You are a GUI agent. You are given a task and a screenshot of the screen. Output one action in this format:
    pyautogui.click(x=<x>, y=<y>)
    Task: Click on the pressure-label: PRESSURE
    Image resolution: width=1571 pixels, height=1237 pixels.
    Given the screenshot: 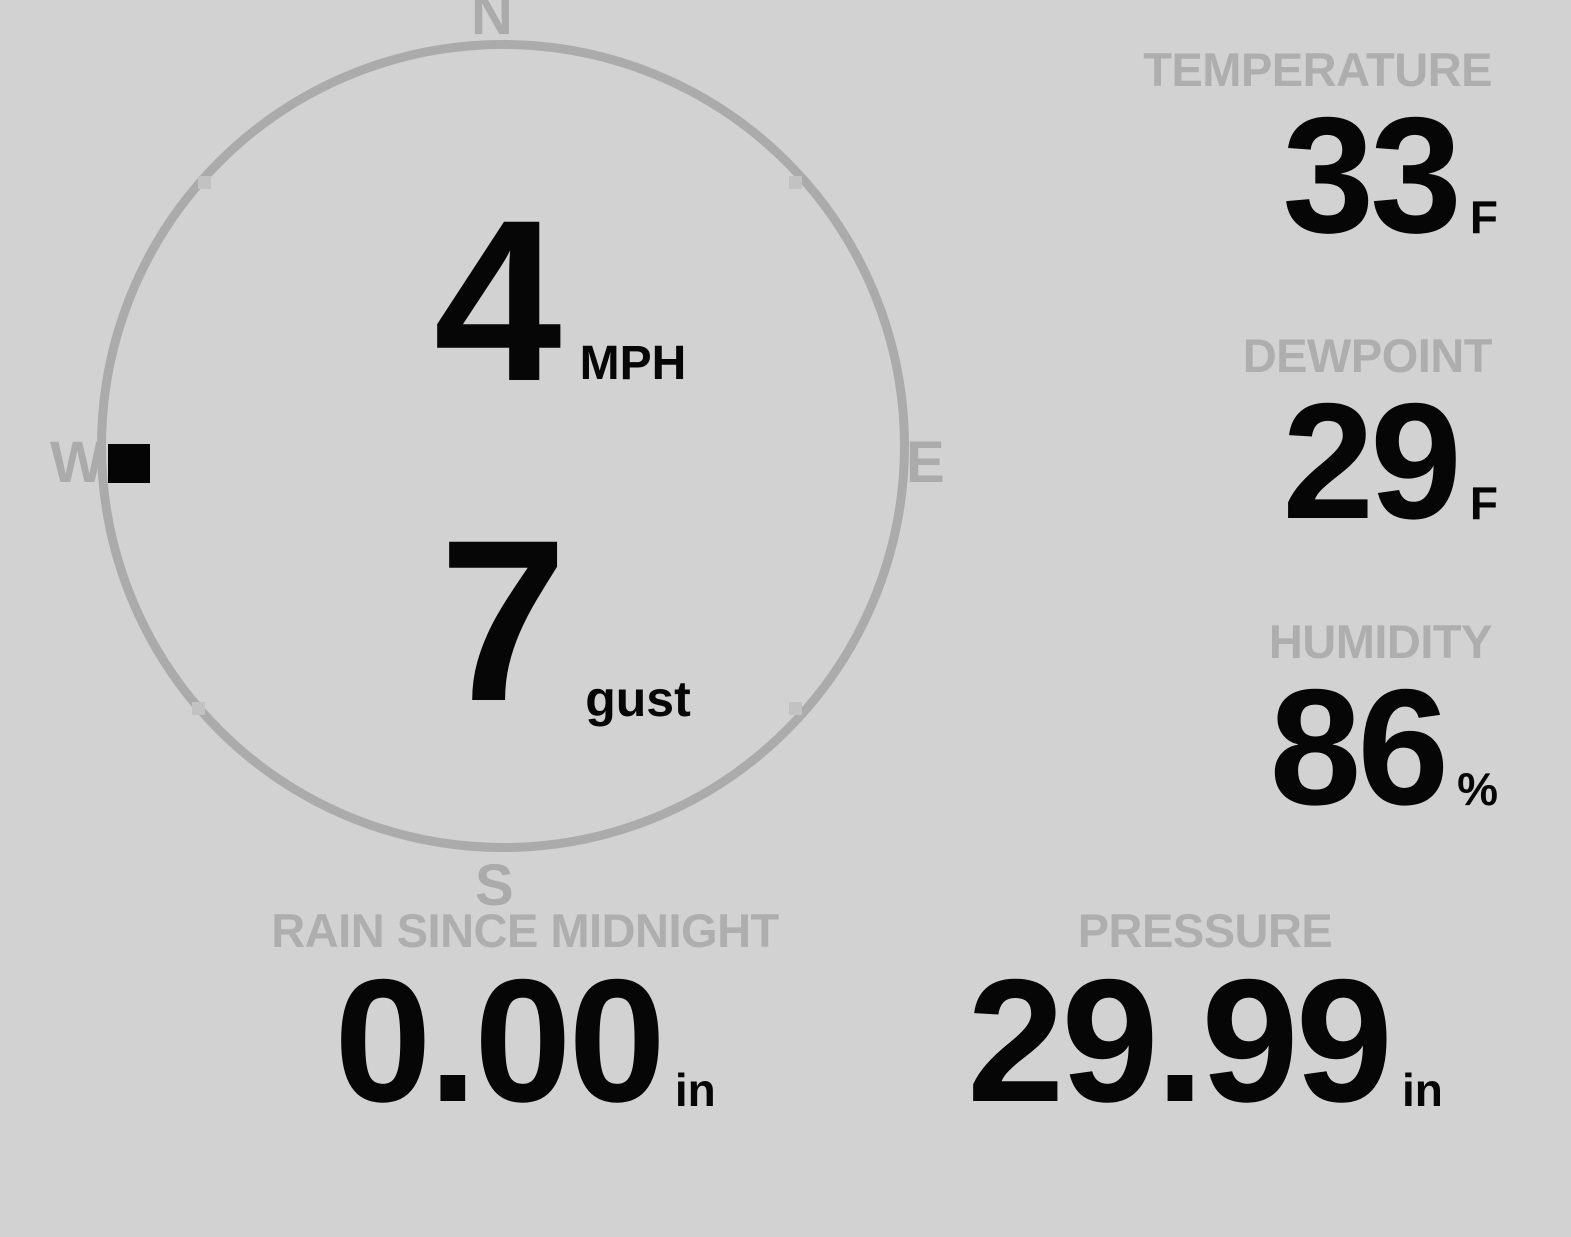 What is the action you would take?
    pyautogui.click(x=1205, y=930)
    